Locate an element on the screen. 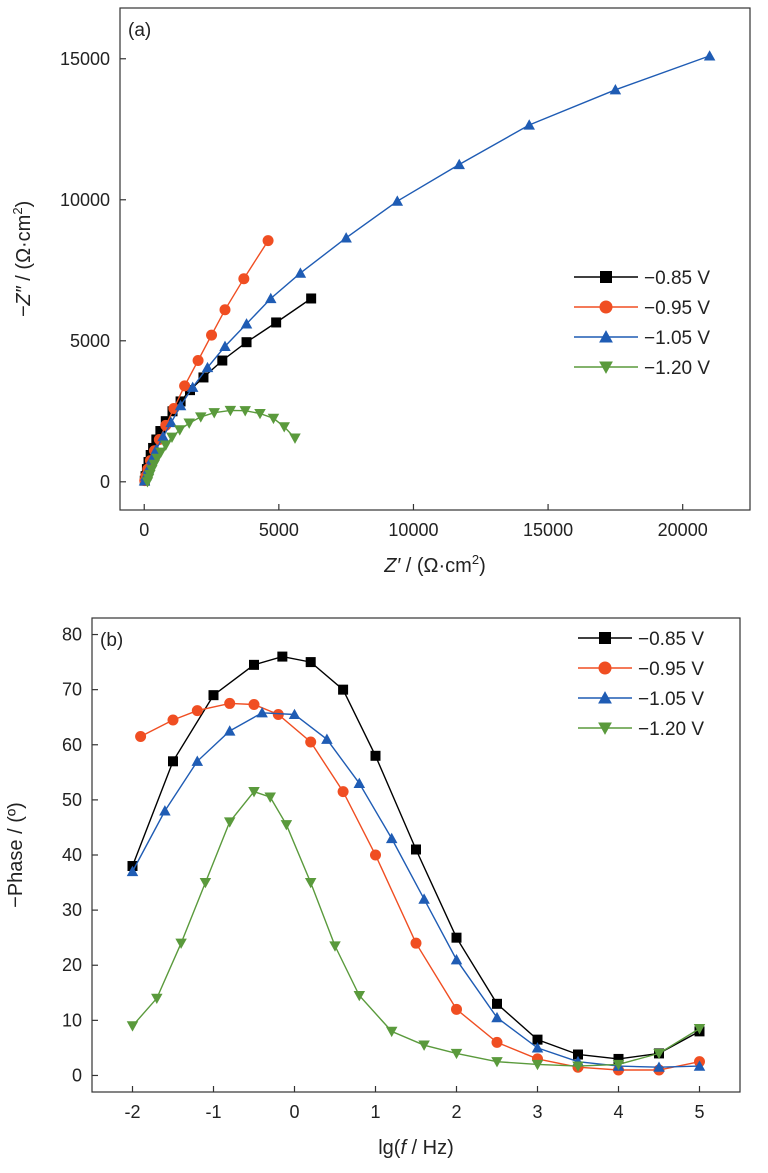 This screenshot has width=768, height=1173. legend-entry: −1.20 V is located at coordinates (641, 729).